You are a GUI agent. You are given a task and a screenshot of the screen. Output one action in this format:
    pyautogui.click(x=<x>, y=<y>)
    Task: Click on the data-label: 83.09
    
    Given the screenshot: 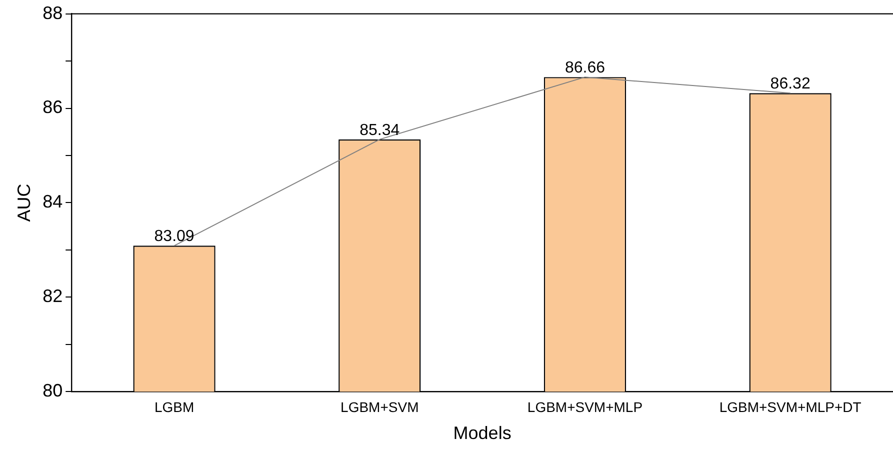 What is the action you would take?
    pyautogui.click(x=174, y=237)
    